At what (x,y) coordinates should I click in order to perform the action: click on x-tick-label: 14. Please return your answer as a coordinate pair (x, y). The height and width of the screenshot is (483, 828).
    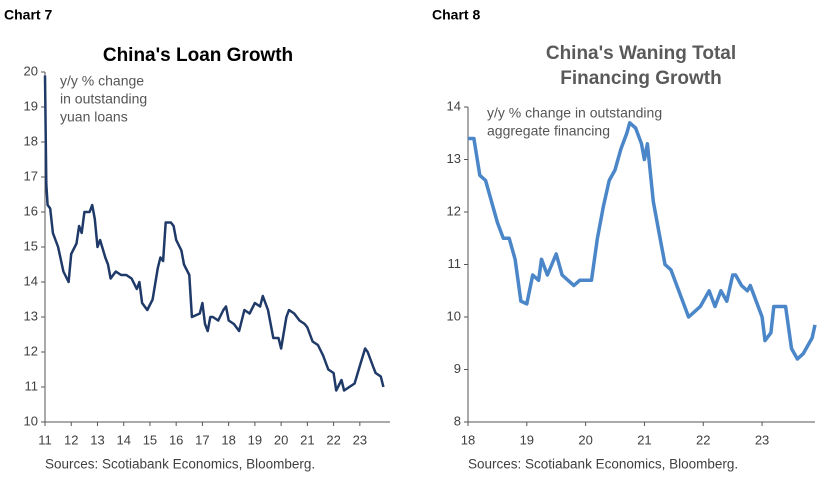
    Looking at the image, I should click on (123, 439).